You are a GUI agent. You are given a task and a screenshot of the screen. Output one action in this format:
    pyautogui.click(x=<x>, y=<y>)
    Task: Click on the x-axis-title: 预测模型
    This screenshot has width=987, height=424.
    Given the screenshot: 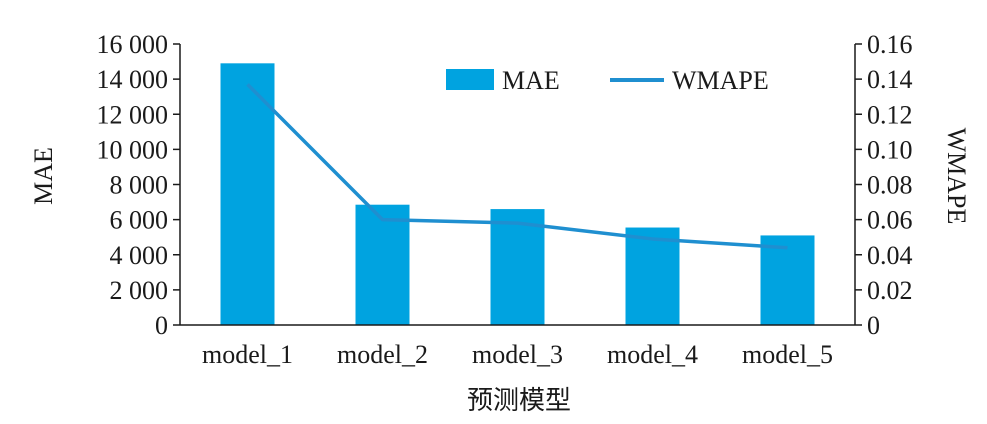 What is the action you would take?
    pyautogui.click(x=519, y=400)
    